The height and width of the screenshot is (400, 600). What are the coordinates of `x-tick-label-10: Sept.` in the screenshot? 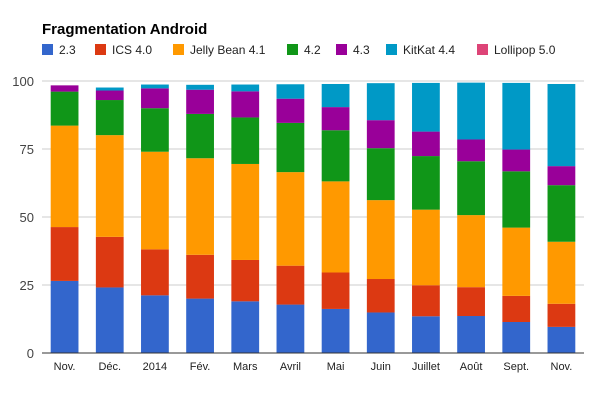 It's located at (516, 367).